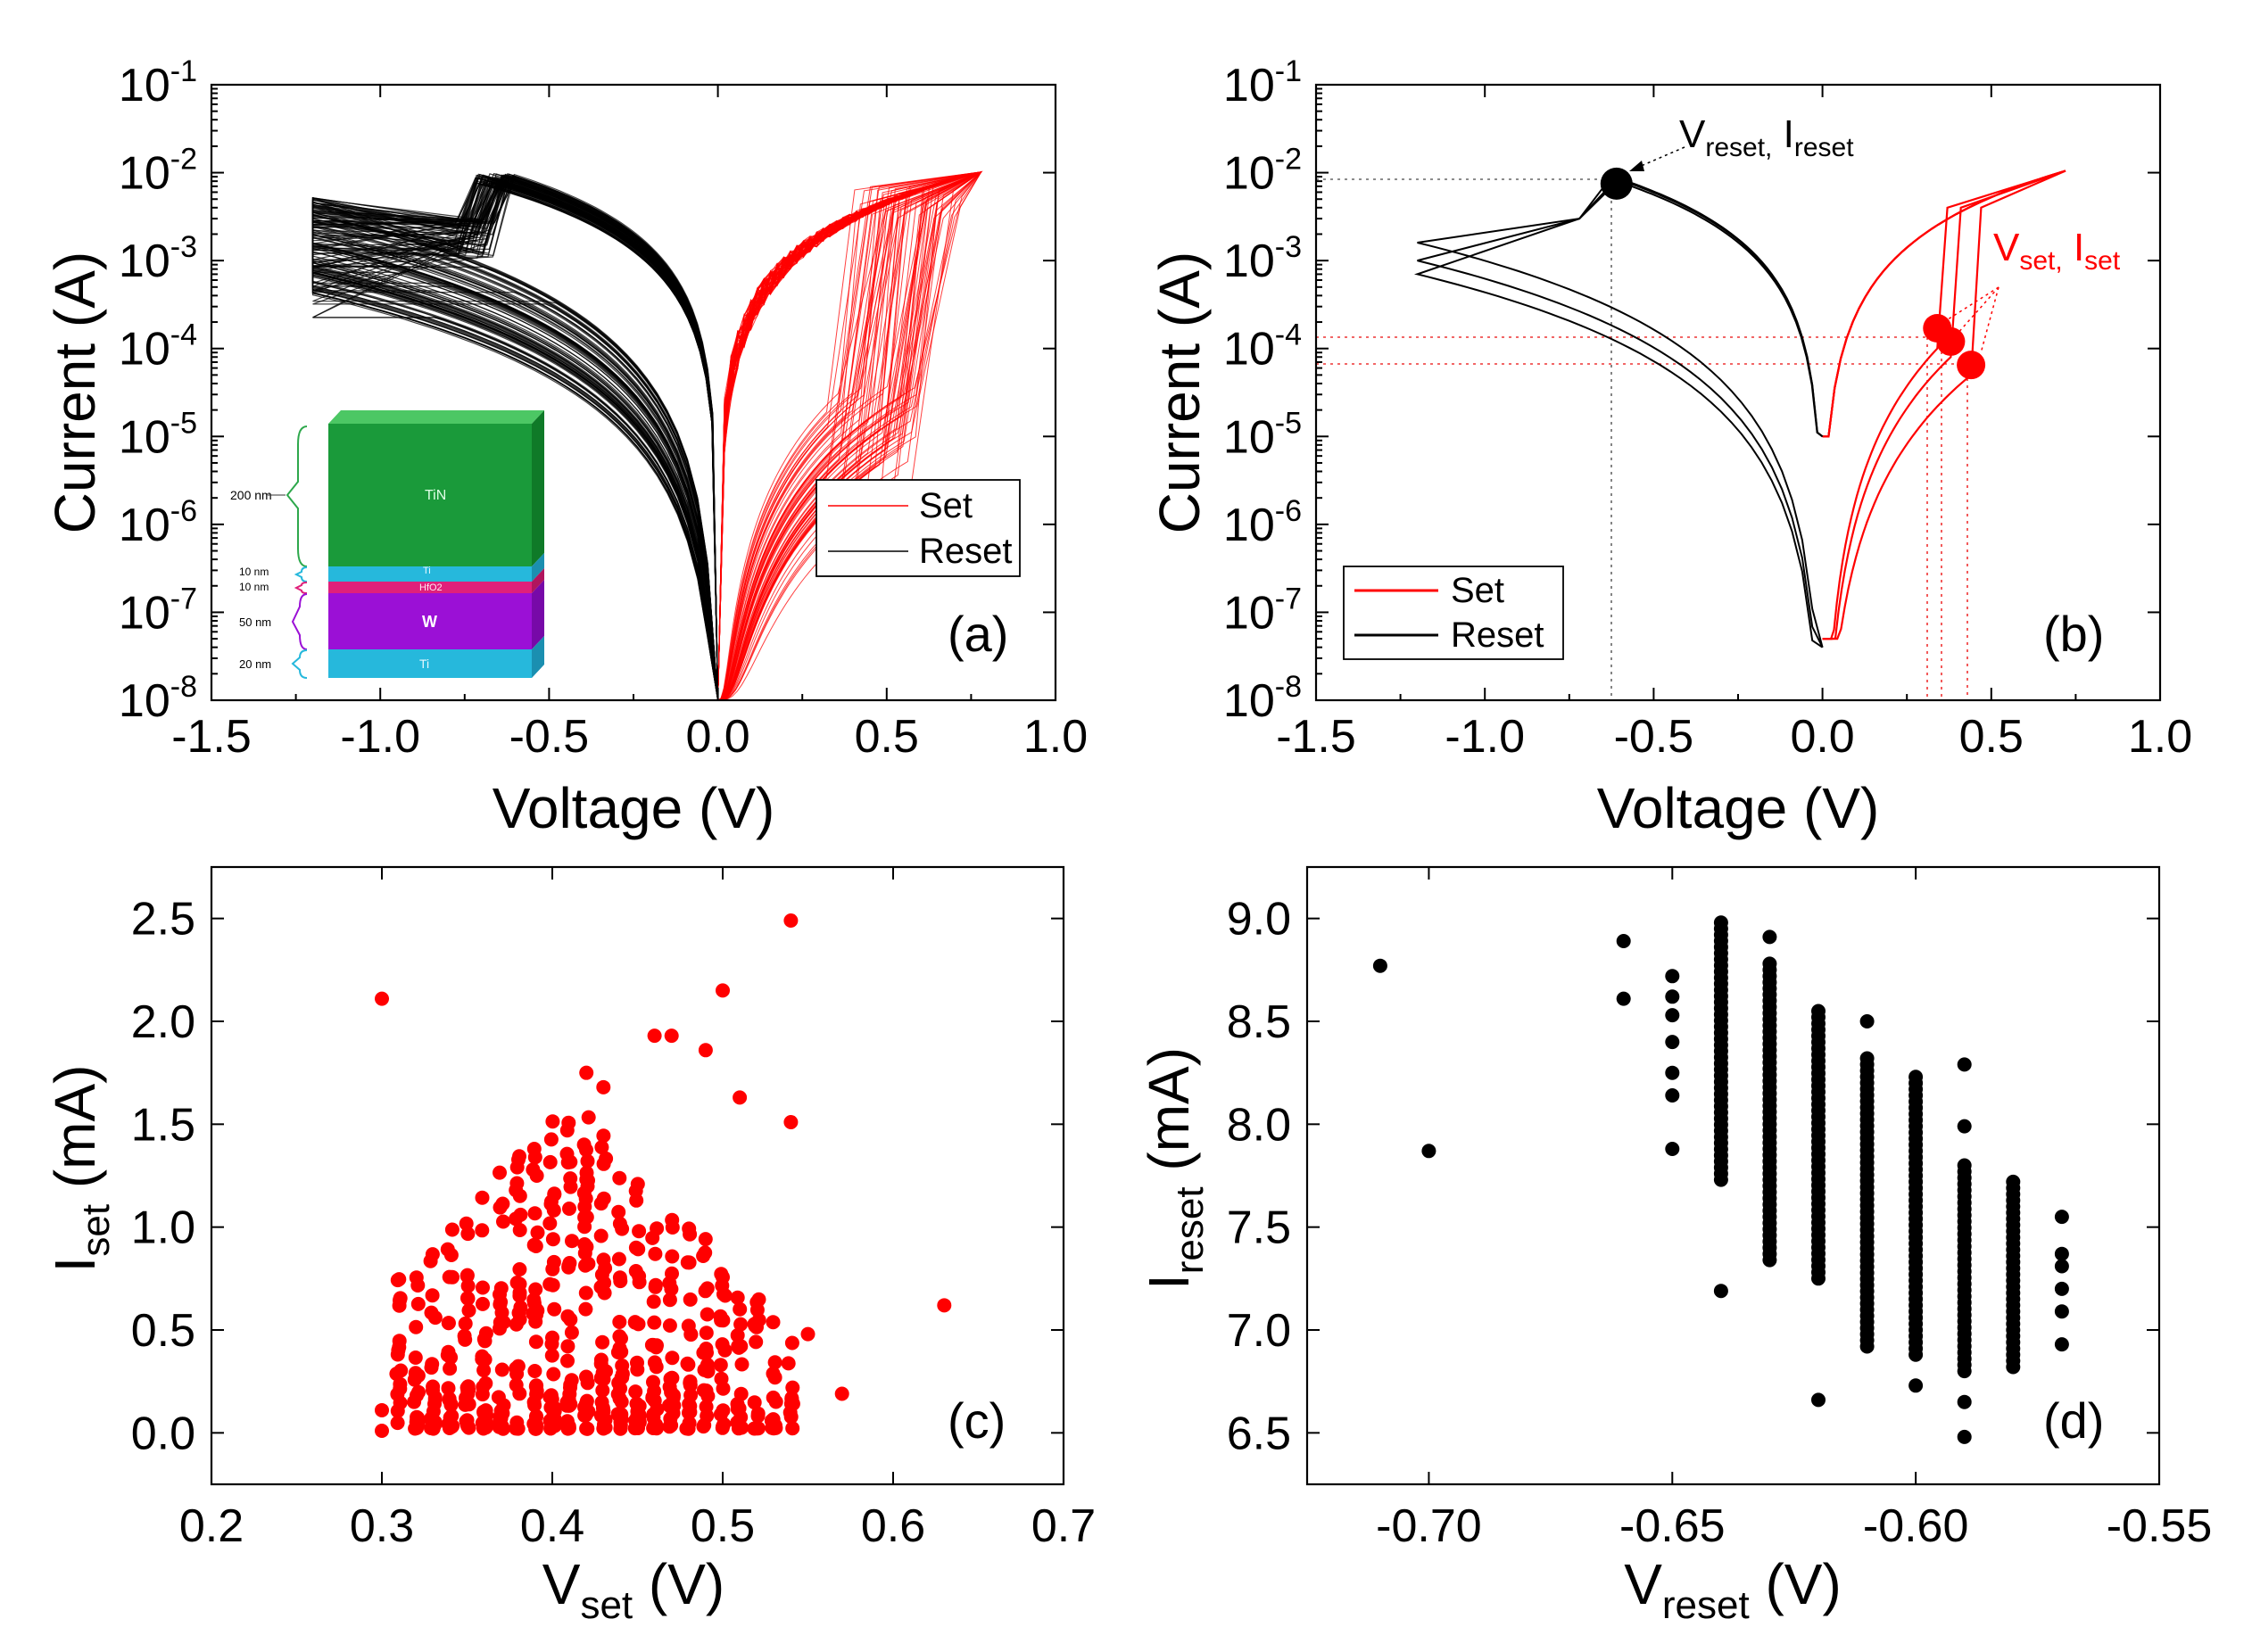 Image resolution: width=2252 pixels, height=1652 pixels. I want to click on inset-w-thickness: 50 nm, so click(255, 622).